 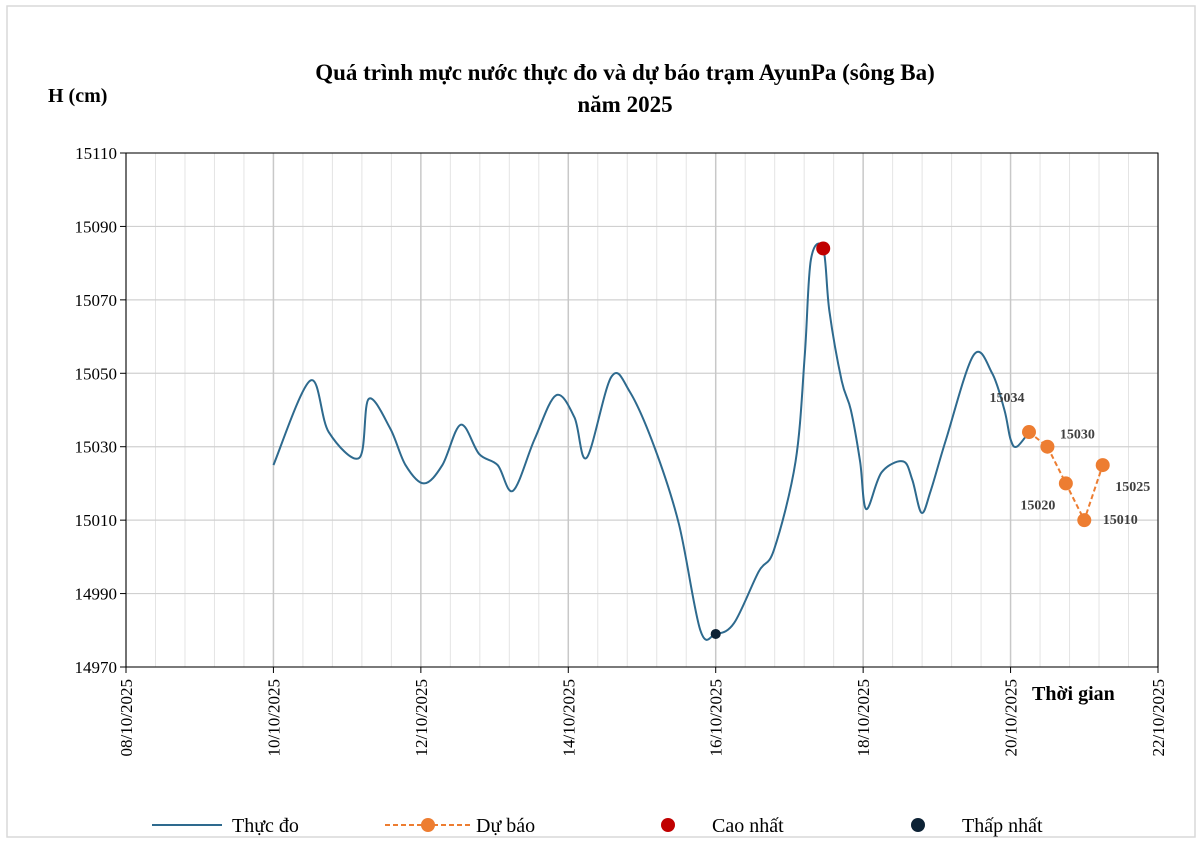 What do you see at coordinates (96, 153) in the screenshot?
I see `y-tick-label: 15110` at bounding box center [96, 153].